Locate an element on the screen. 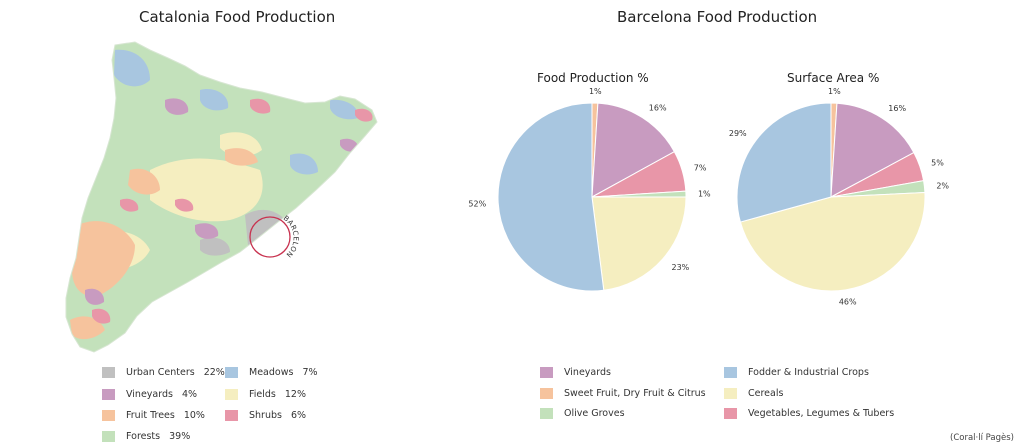 The height and width of the screenshot is (446, 1024). legend-value: 12% is located at coordinates (295, 394).